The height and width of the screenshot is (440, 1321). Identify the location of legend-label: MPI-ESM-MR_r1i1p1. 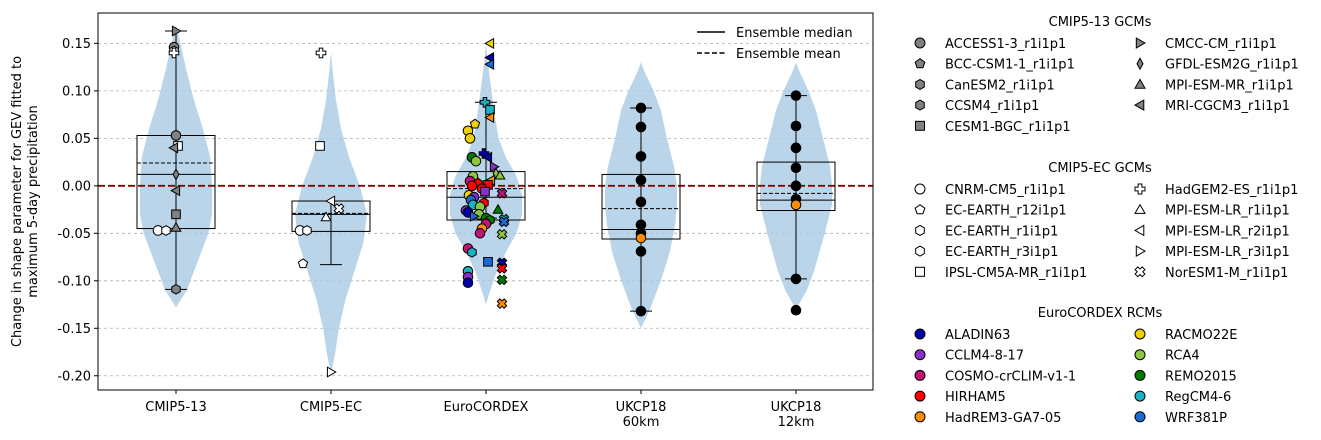
(1229, 85).